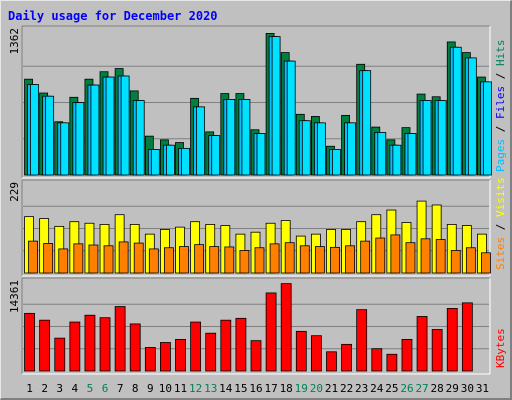 Image resolution: width=512 pixels, height=400 pixels. Describe the element at coordinates (210, 388) in the screenshot. I see `x-tick-label-day-13: 13` at that location.